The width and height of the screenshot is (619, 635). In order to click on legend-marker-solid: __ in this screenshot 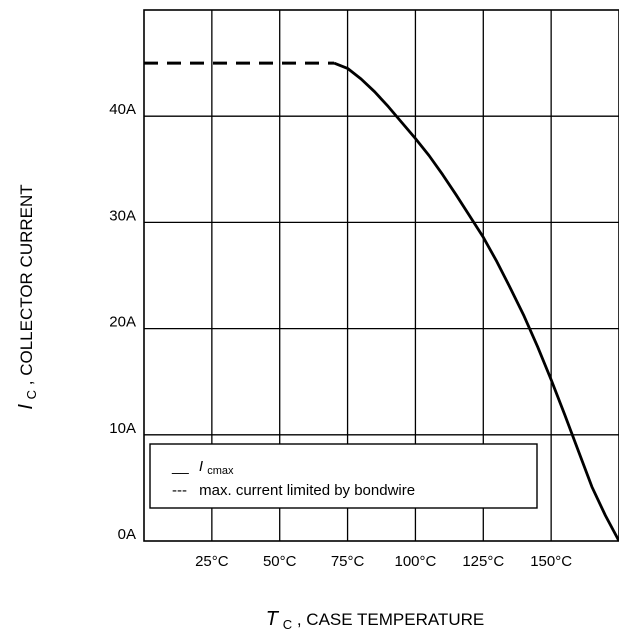, I will do `click(180, 466)`.